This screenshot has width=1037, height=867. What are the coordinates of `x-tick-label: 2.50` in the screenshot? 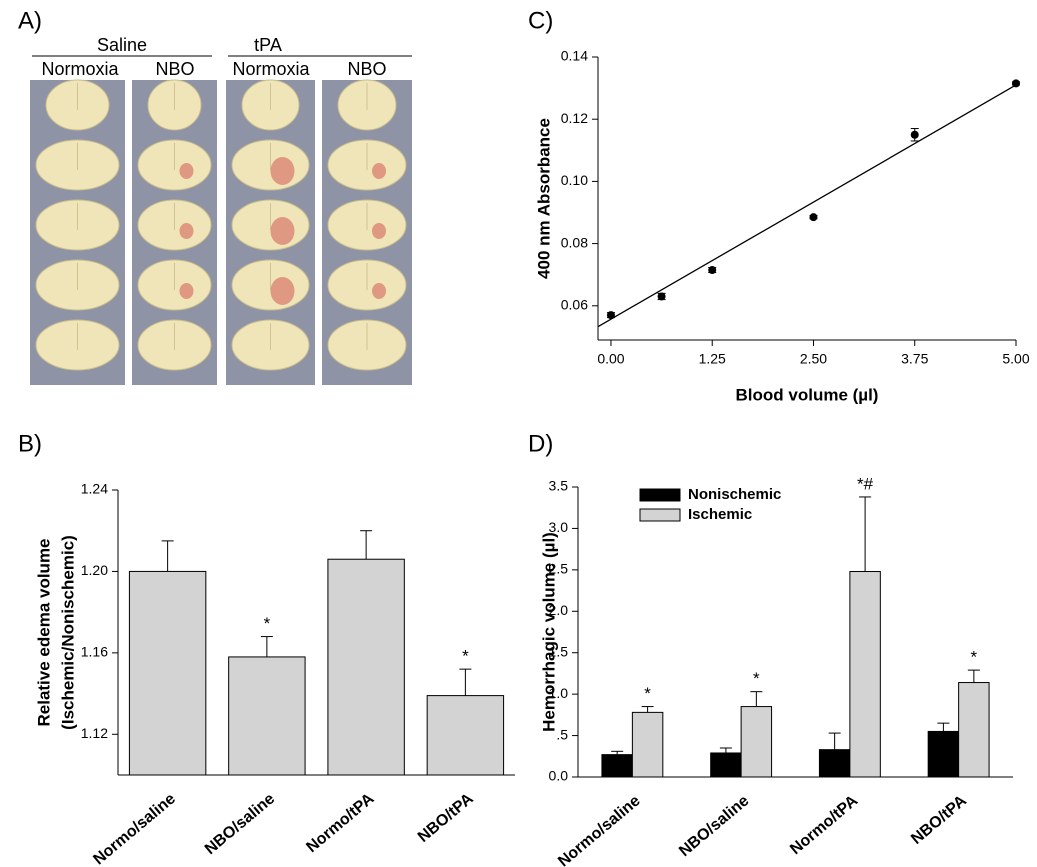 It's located at (813, 359).